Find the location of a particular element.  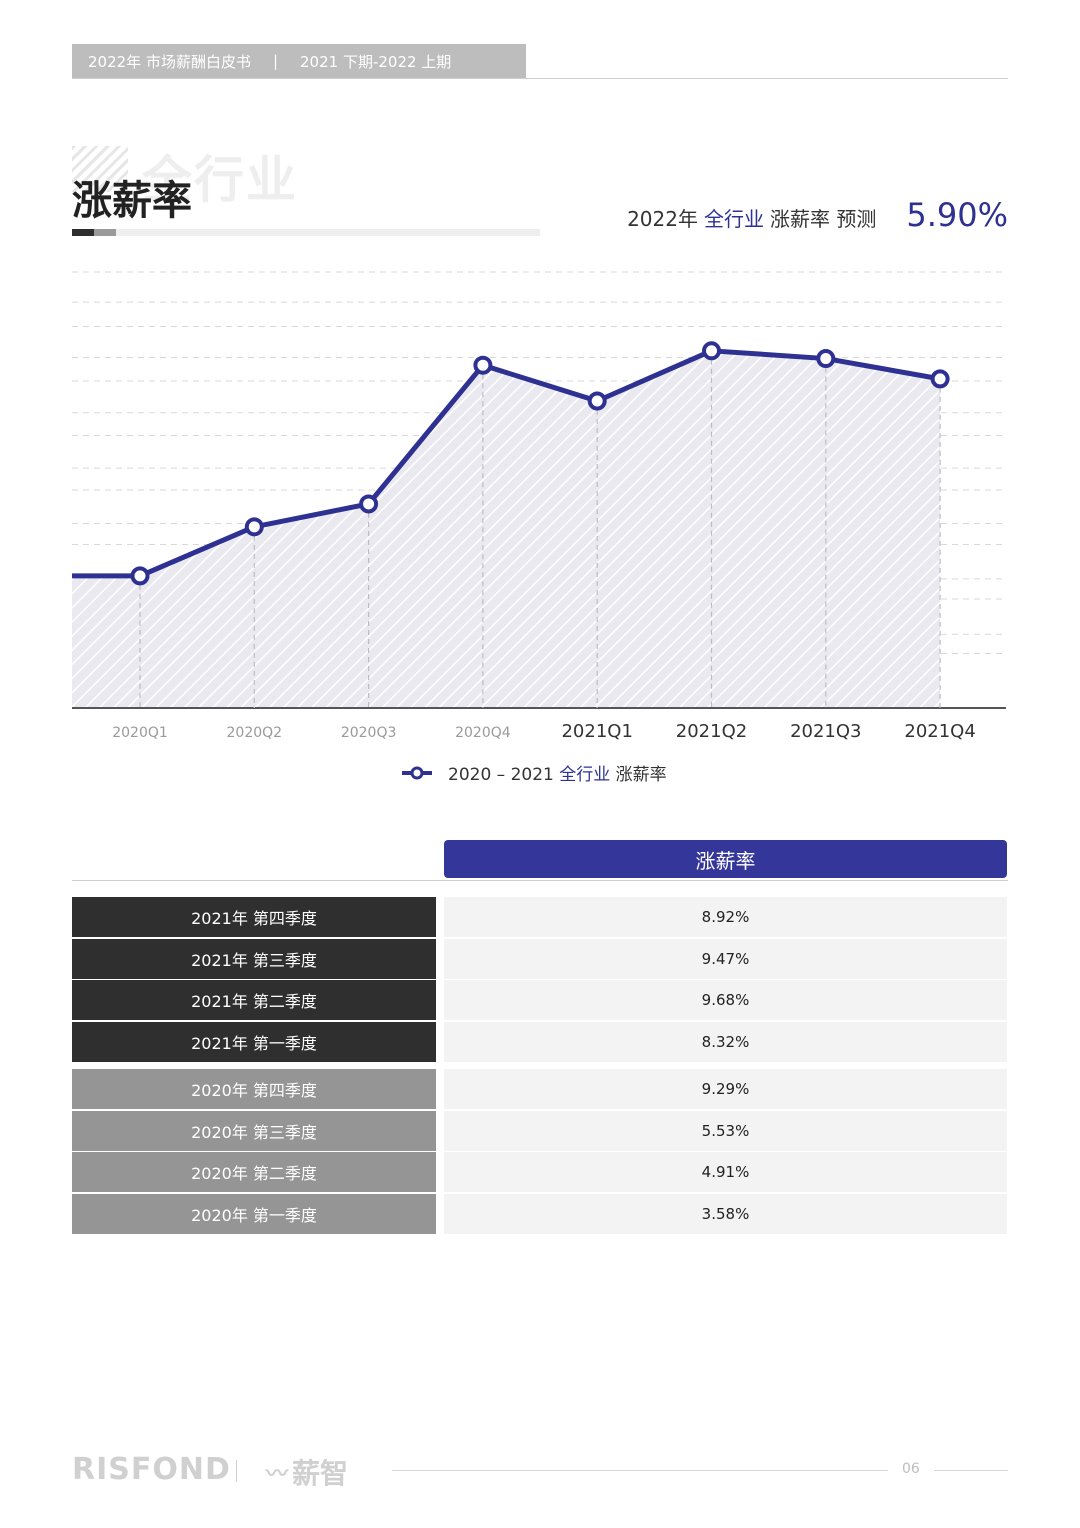

table-row-value: 4.91% is located at coordinates (725, 1172).